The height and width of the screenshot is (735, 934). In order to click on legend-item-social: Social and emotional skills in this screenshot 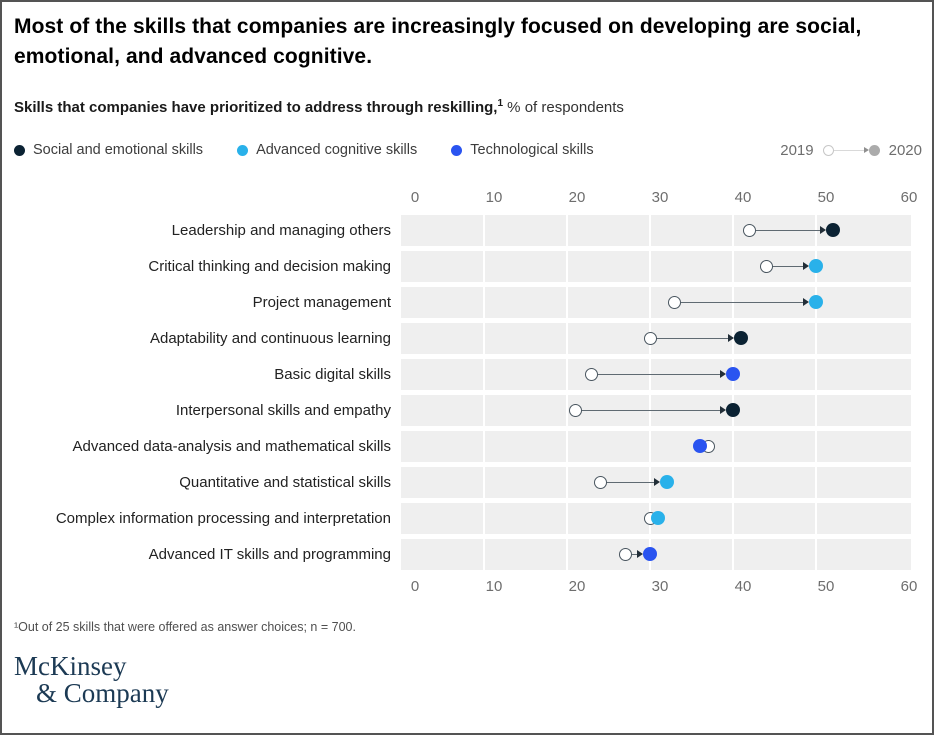, I will do `click(108, 150)`.